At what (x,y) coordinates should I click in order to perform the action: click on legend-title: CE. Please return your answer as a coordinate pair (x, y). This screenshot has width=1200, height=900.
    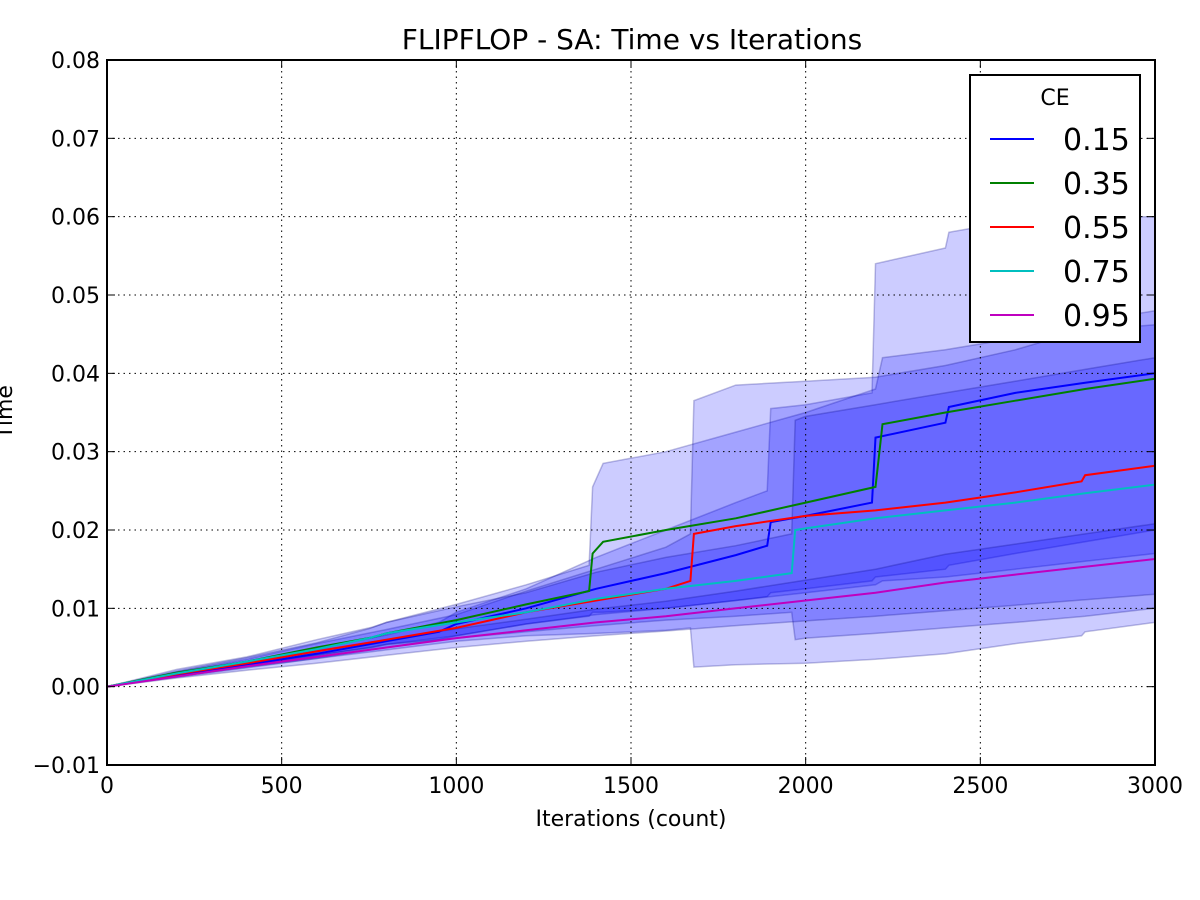
    Looking at the image, I should click on (1054, 98).